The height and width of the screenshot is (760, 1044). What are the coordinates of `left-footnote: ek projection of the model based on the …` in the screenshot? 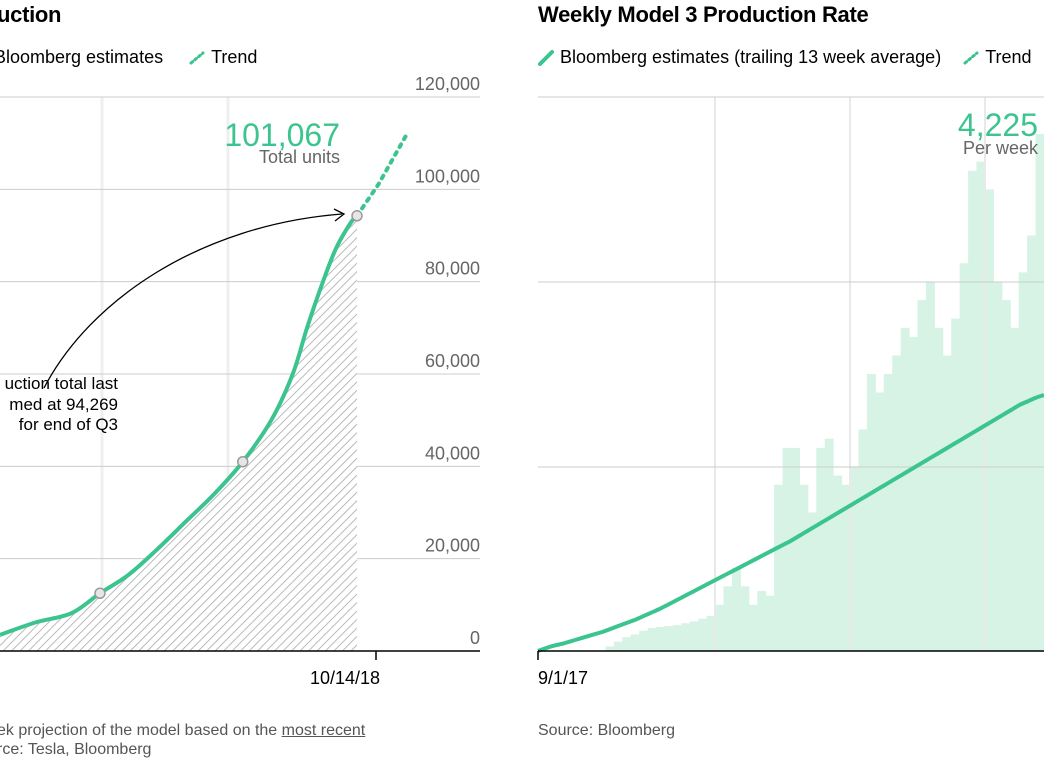 It's located at (182, 731).